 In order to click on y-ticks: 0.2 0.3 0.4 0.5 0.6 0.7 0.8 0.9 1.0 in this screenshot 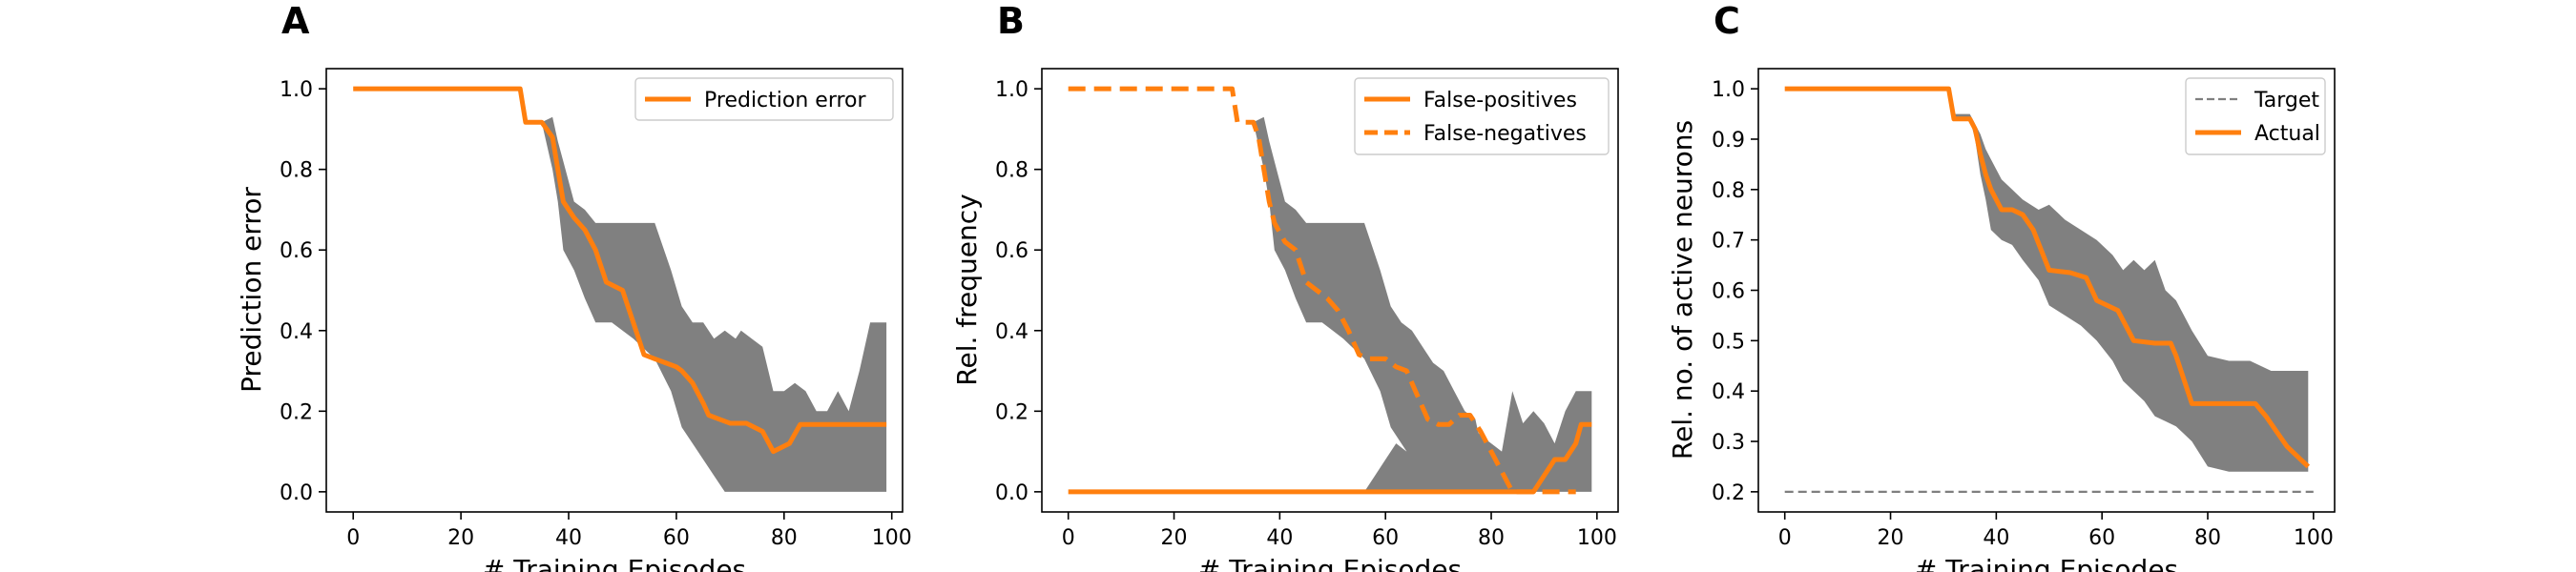, I will do `click(1735, 291)`.